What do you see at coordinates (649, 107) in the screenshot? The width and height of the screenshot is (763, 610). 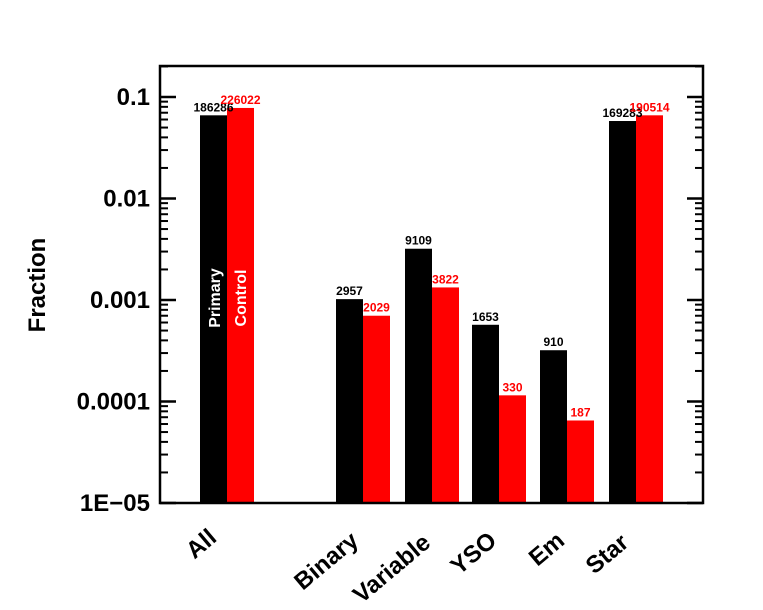 I see `count-label-control-star: 190514` at bounding box center [649, 107].